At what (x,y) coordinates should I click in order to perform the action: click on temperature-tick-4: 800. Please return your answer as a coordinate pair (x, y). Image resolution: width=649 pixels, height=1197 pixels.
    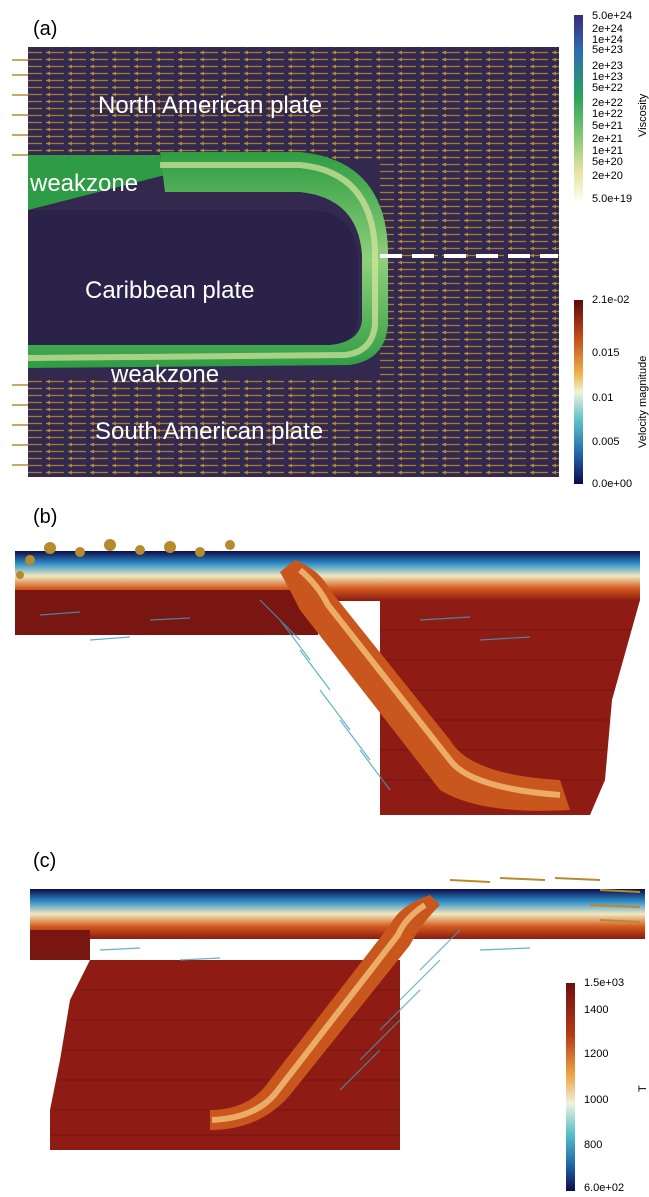
    Looking at the image, I should click on (593, 1145).